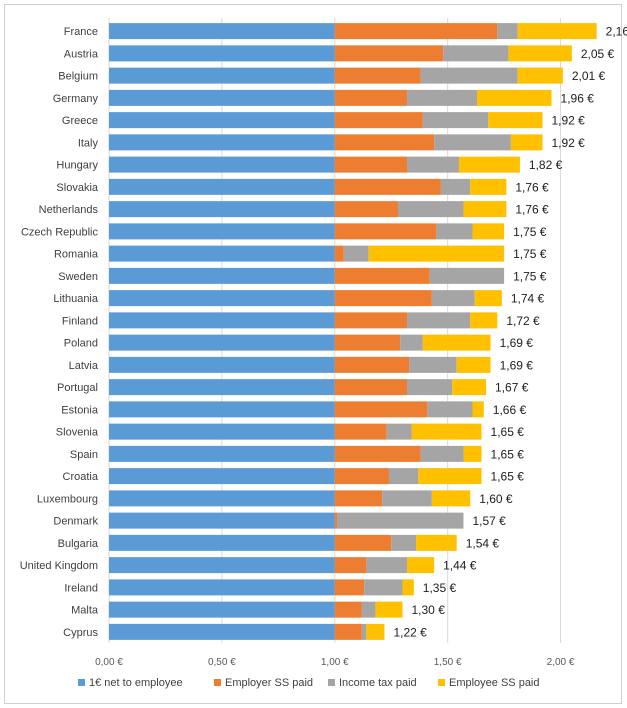 Image resolution: width=627 pixels, height=708 pixels. What do you see at coordinates (496, 499) in the screenshot?
I see `total-value-label: 1,60 €` at bounding box center [496, 499].